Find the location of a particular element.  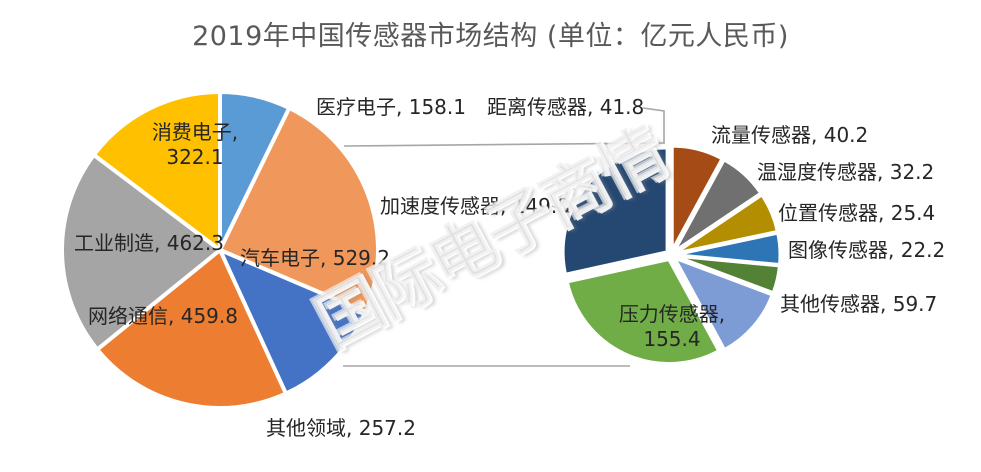

connector-line-top is located at coordinates (504, 144).